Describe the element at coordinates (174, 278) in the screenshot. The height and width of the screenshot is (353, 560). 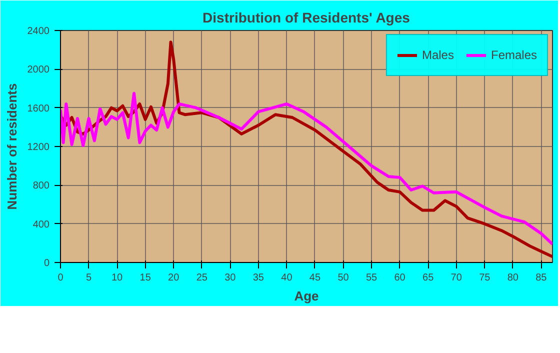
I see `x-tick-label: 20` at that location.